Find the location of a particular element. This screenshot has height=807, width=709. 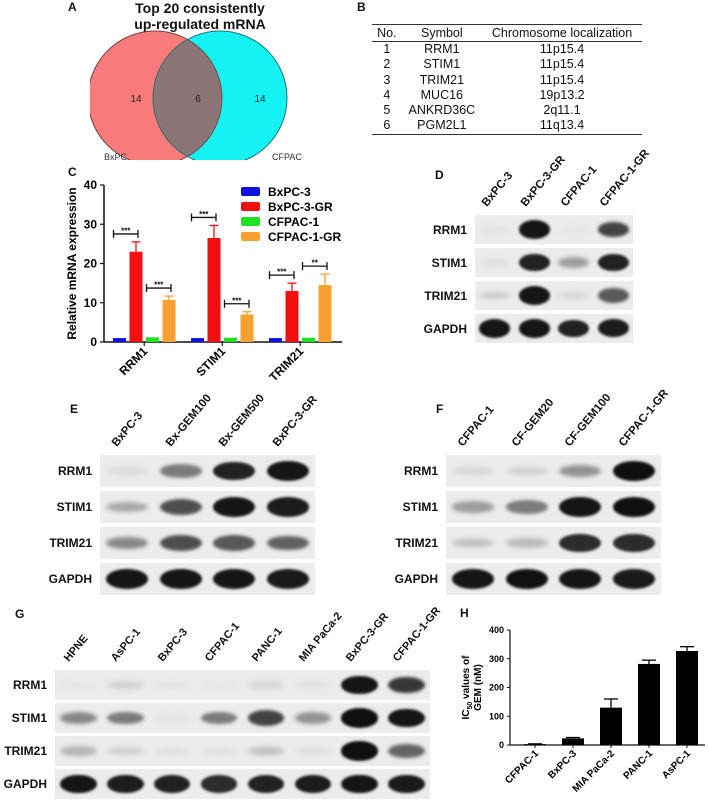

venn-left-name: BxPC is located at coordinates (116, 156).